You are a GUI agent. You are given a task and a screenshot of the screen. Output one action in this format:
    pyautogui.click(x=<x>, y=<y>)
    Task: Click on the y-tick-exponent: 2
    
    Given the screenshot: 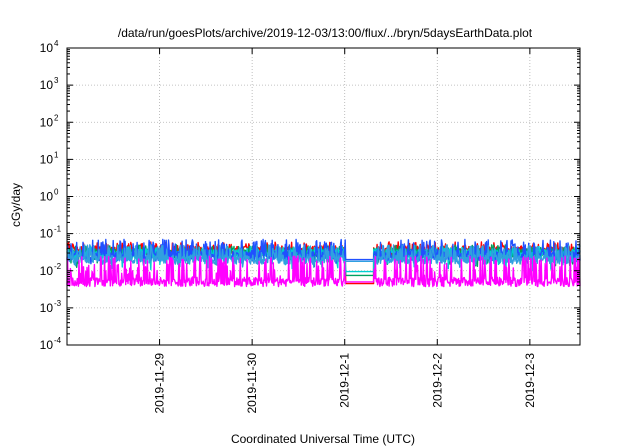 What is the action you would take?
    pyautogui.click(x=56, y=117)
    